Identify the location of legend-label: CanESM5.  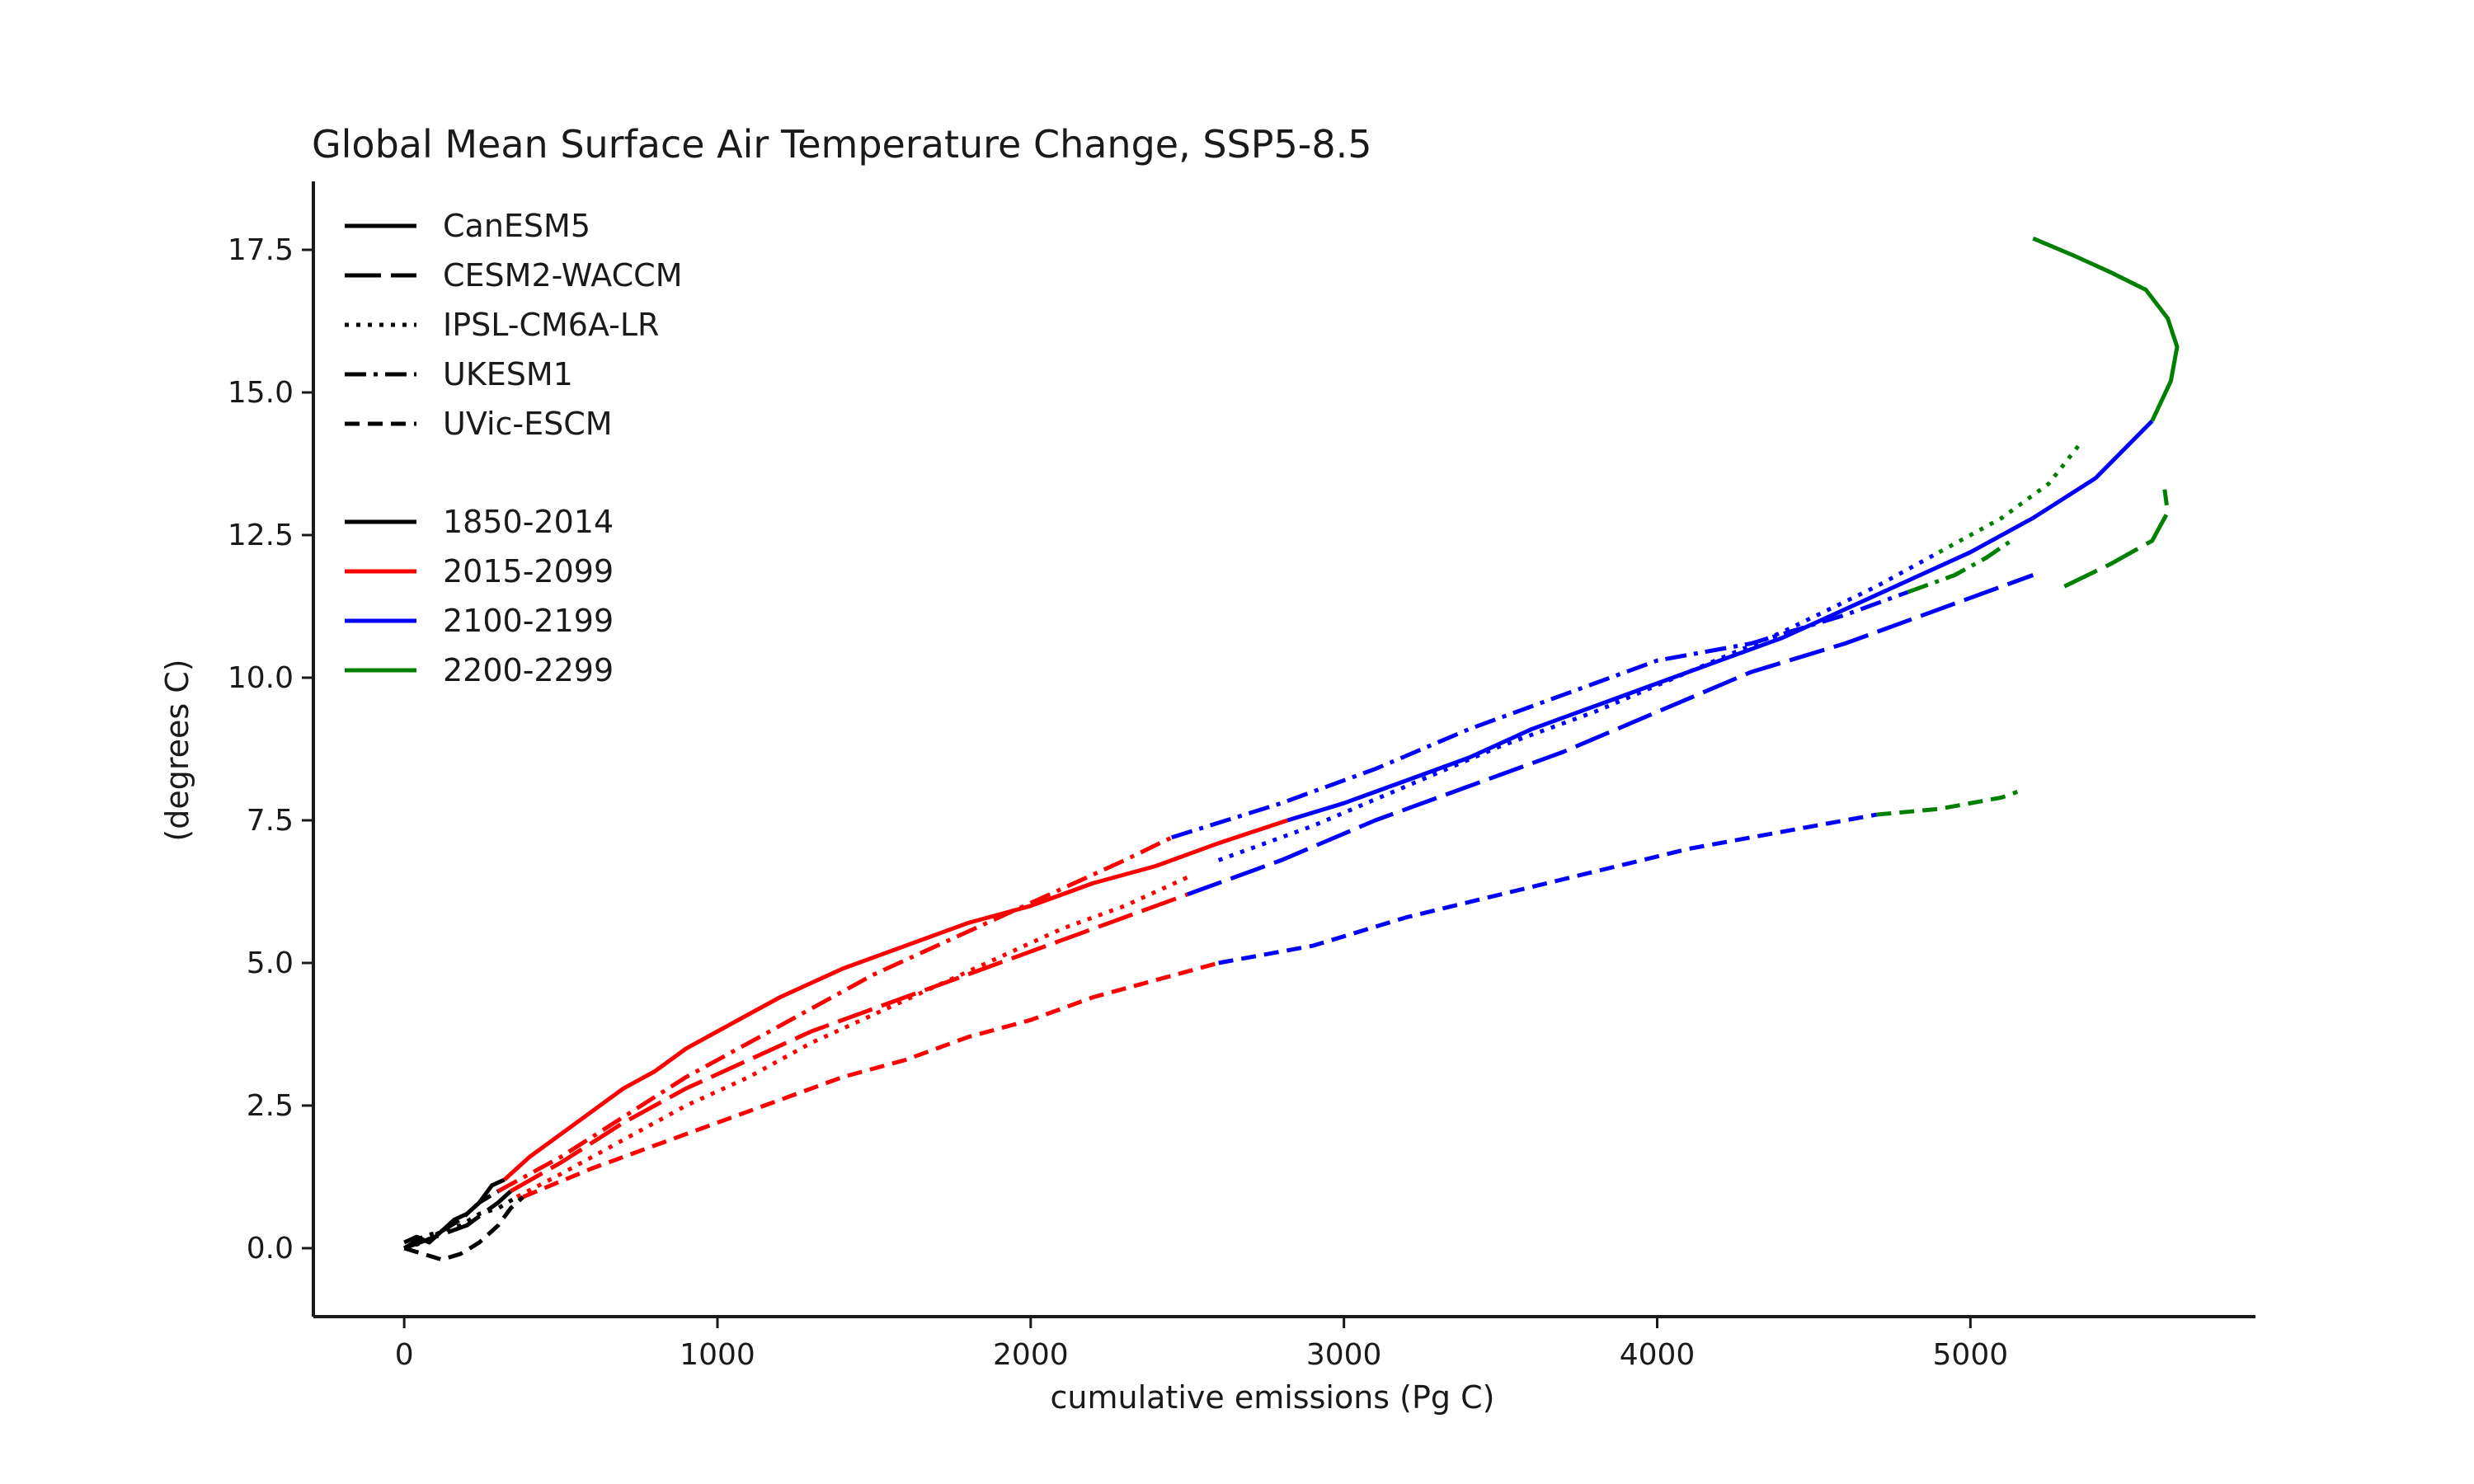
(516, 226).